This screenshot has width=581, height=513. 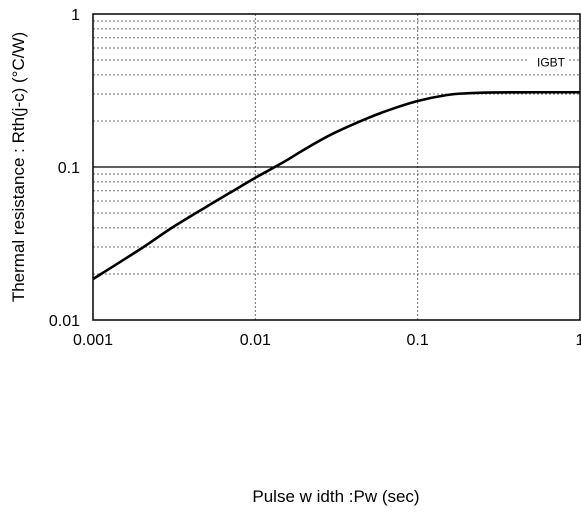 What do you see at coordinates (69, 168) in the screenshot?
I see `y-tick-label: 0.1` at bounding box center [69, 168].